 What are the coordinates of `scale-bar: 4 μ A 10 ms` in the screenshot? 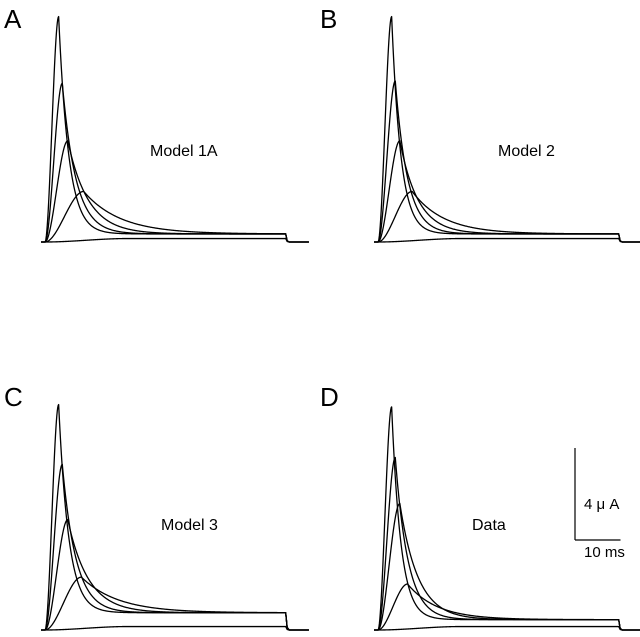 It's located at (599, 504).